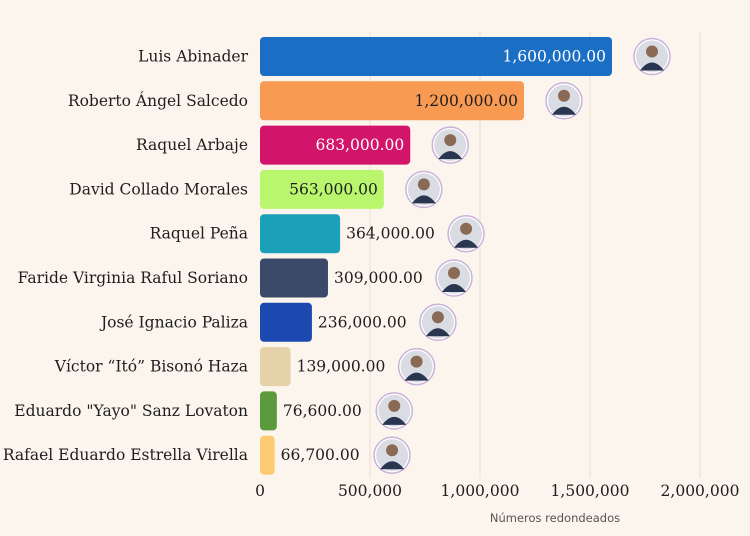 The width and height of the screenshot is (750, 536). I want to click on x-tick-label: 2,000,000, so click(700, 491).